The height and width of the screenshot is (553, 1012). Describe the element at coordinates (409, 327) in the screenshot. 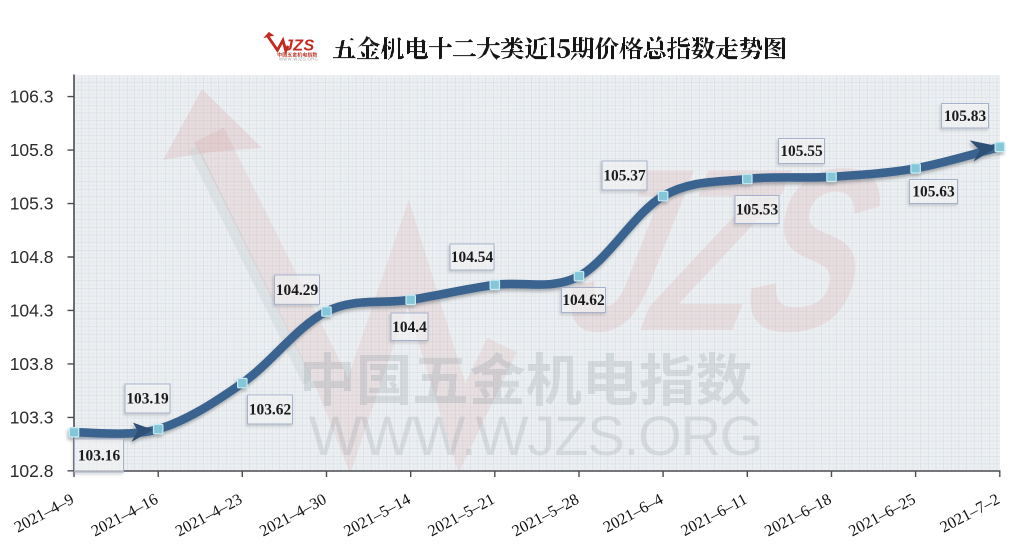

I see `svg-text: 104.4` at that location.